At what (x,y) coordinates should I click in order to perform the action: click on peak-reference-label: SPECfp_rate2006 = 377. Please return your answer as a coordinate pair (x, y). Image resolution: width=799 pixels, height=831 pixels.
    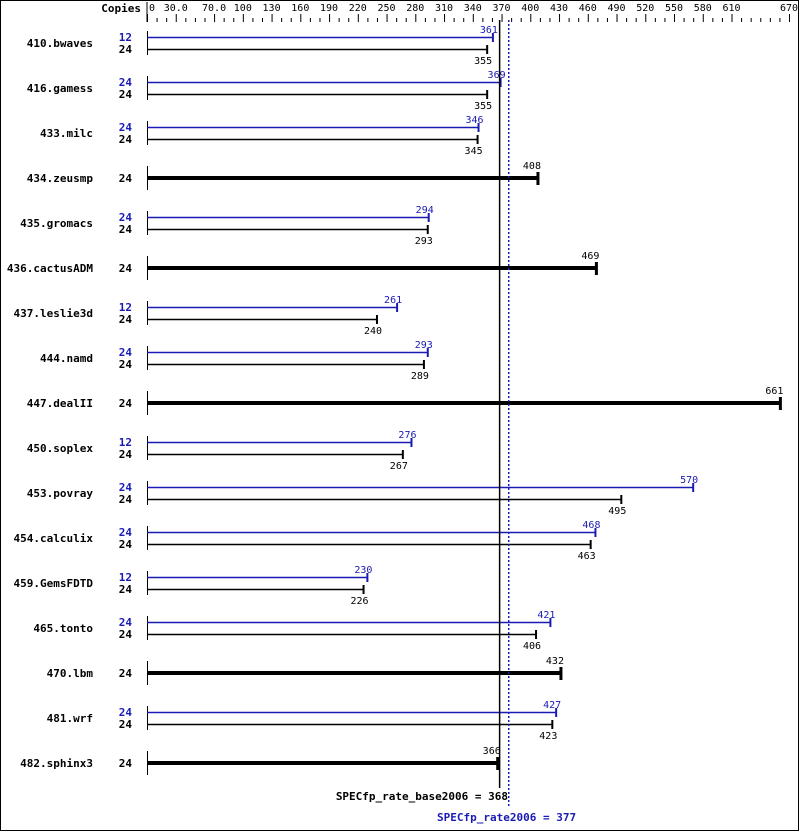
    Looking at the image, I should click on (506, 817).